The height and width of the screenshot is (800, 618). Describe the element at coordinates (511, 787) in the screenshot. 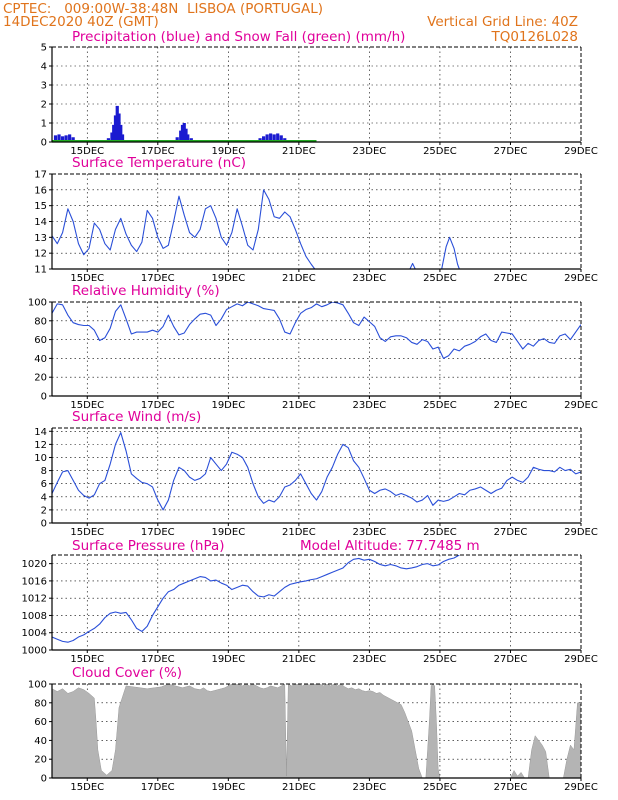

I see `cloud-xtick-label: 27DEC` at that location.